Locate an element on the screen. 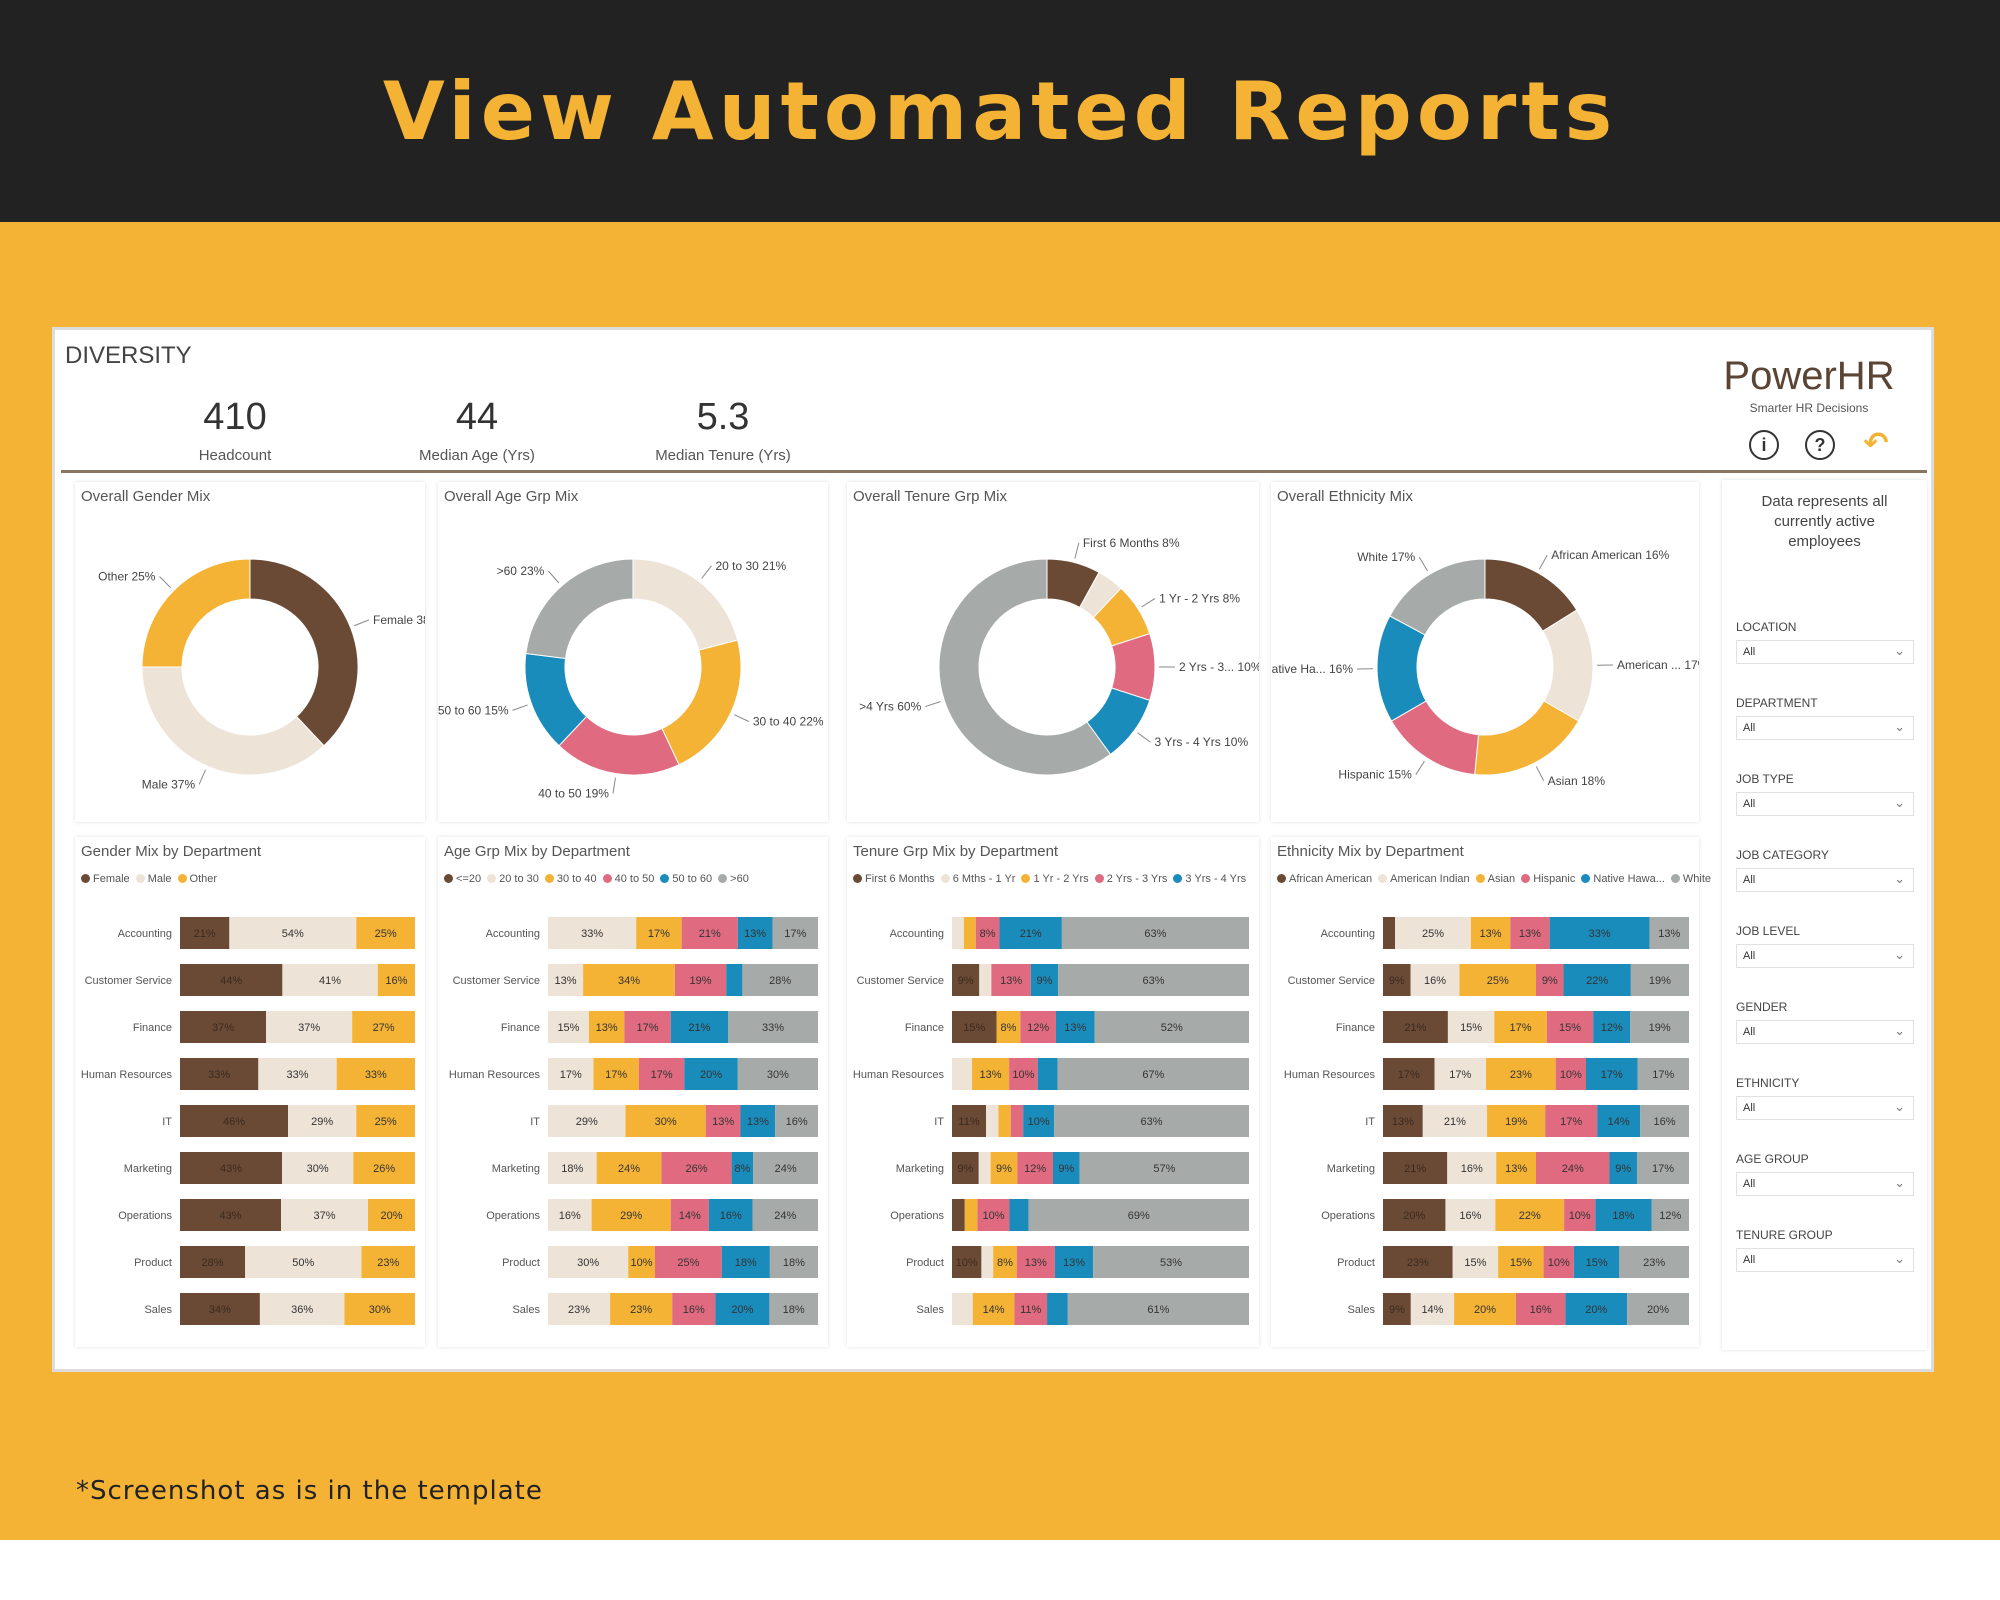 The image size is (2000, 1600). legend-item: 2 Yrs - 3 Yrs is located at coordinates (1130, 879).